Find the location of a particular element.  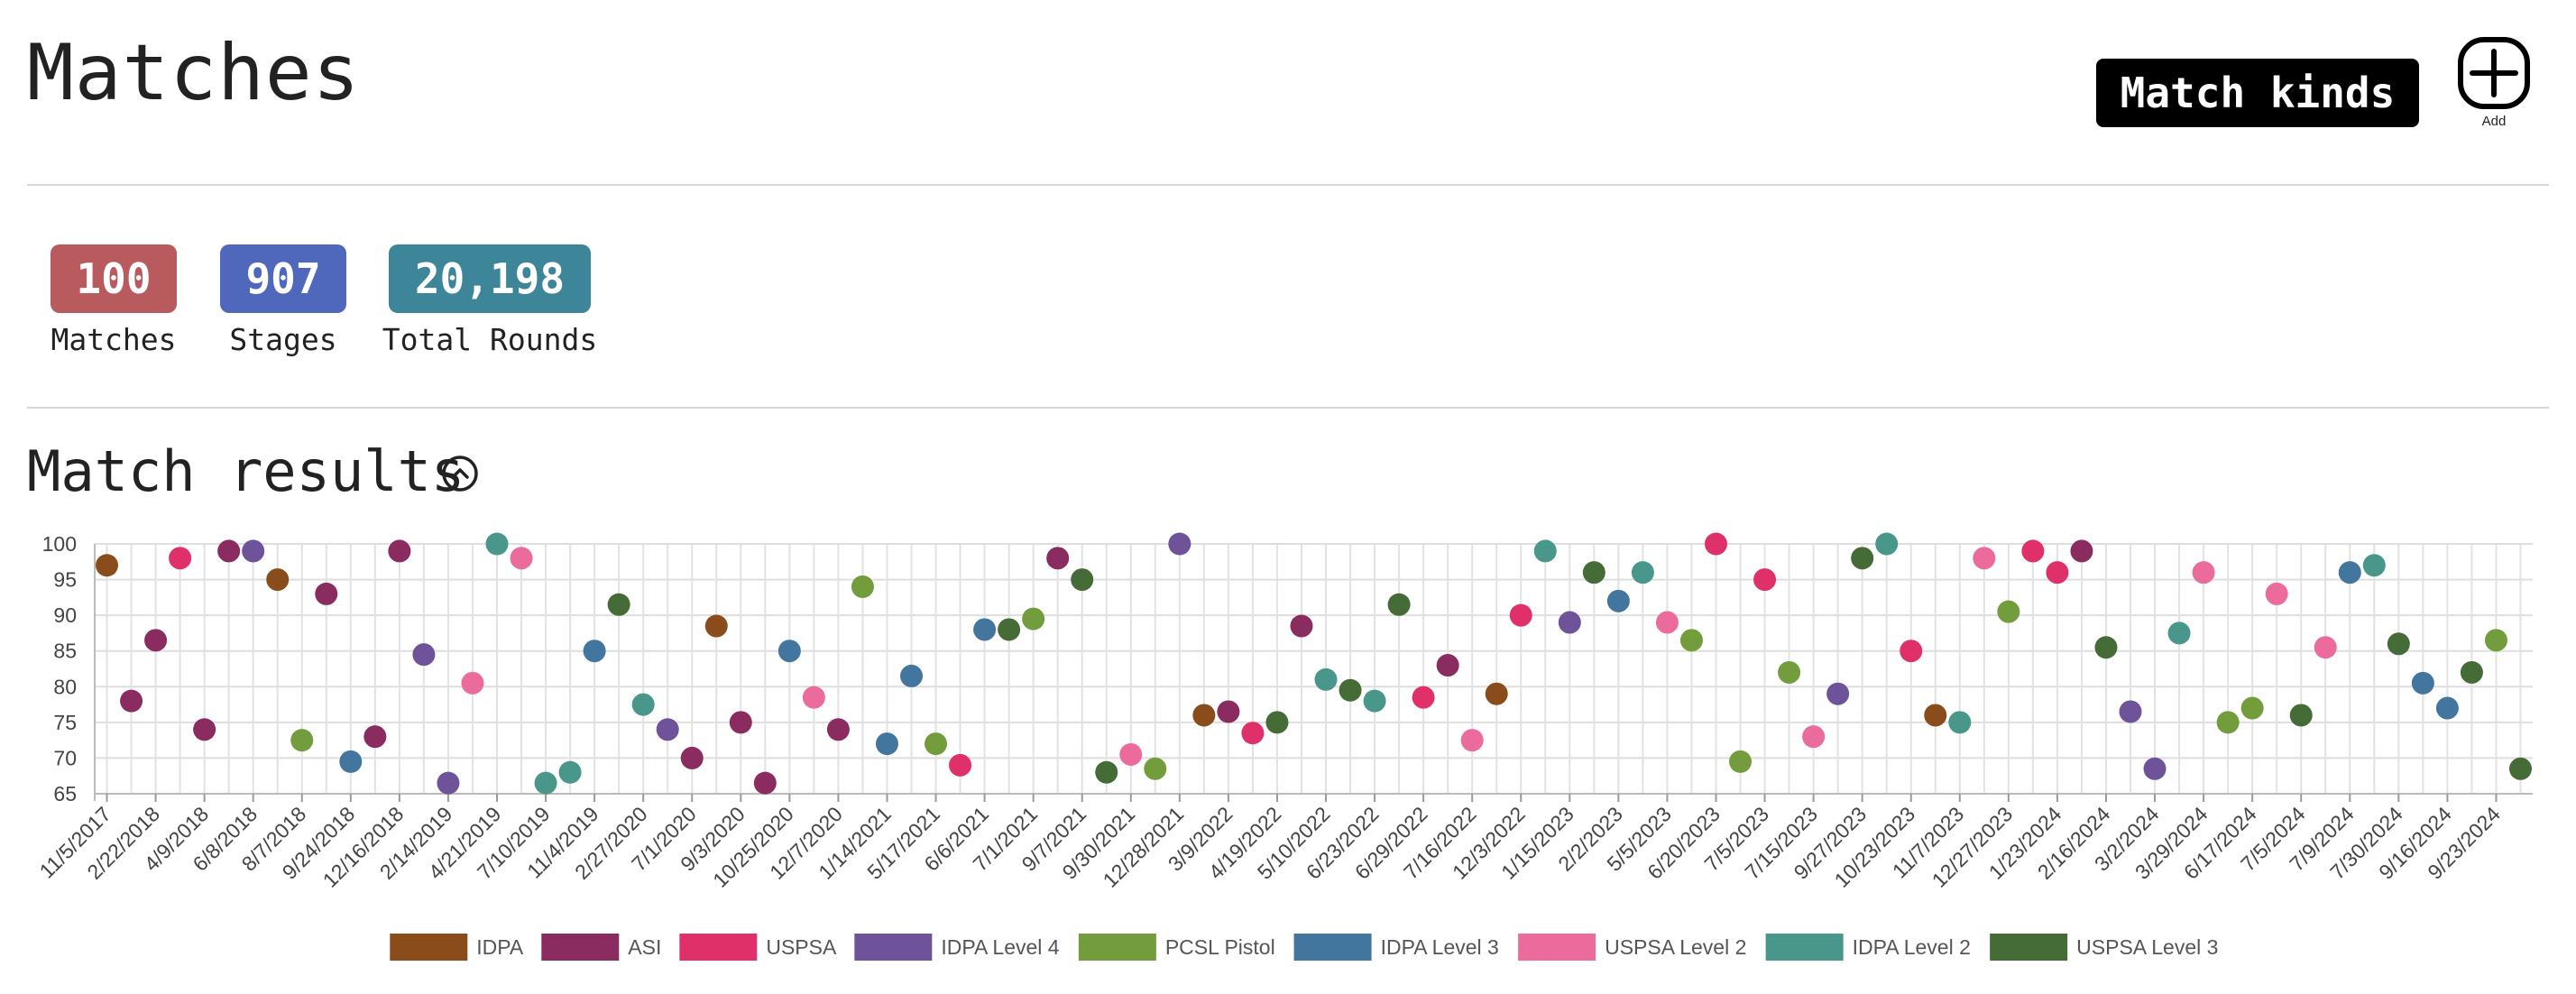

legend-label: IDPA Level 3 is located at coordinates (1440, 947).